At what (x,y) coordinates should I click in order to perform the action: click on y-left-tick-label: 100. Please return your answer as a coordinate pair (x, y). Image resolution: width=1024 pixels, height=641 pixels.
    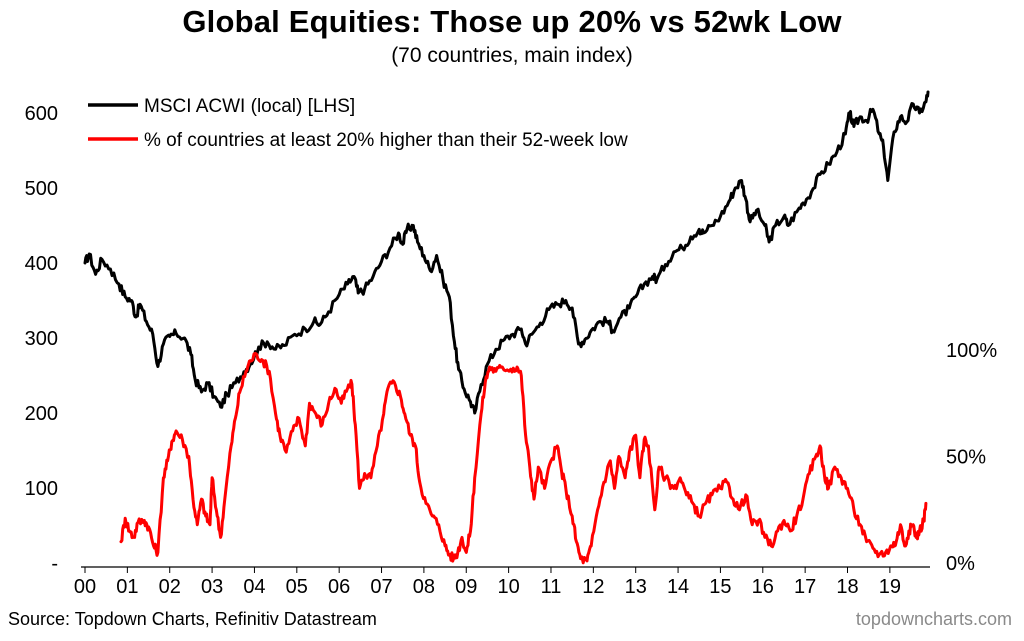
    Looking at the image, I should click on (41, 489).